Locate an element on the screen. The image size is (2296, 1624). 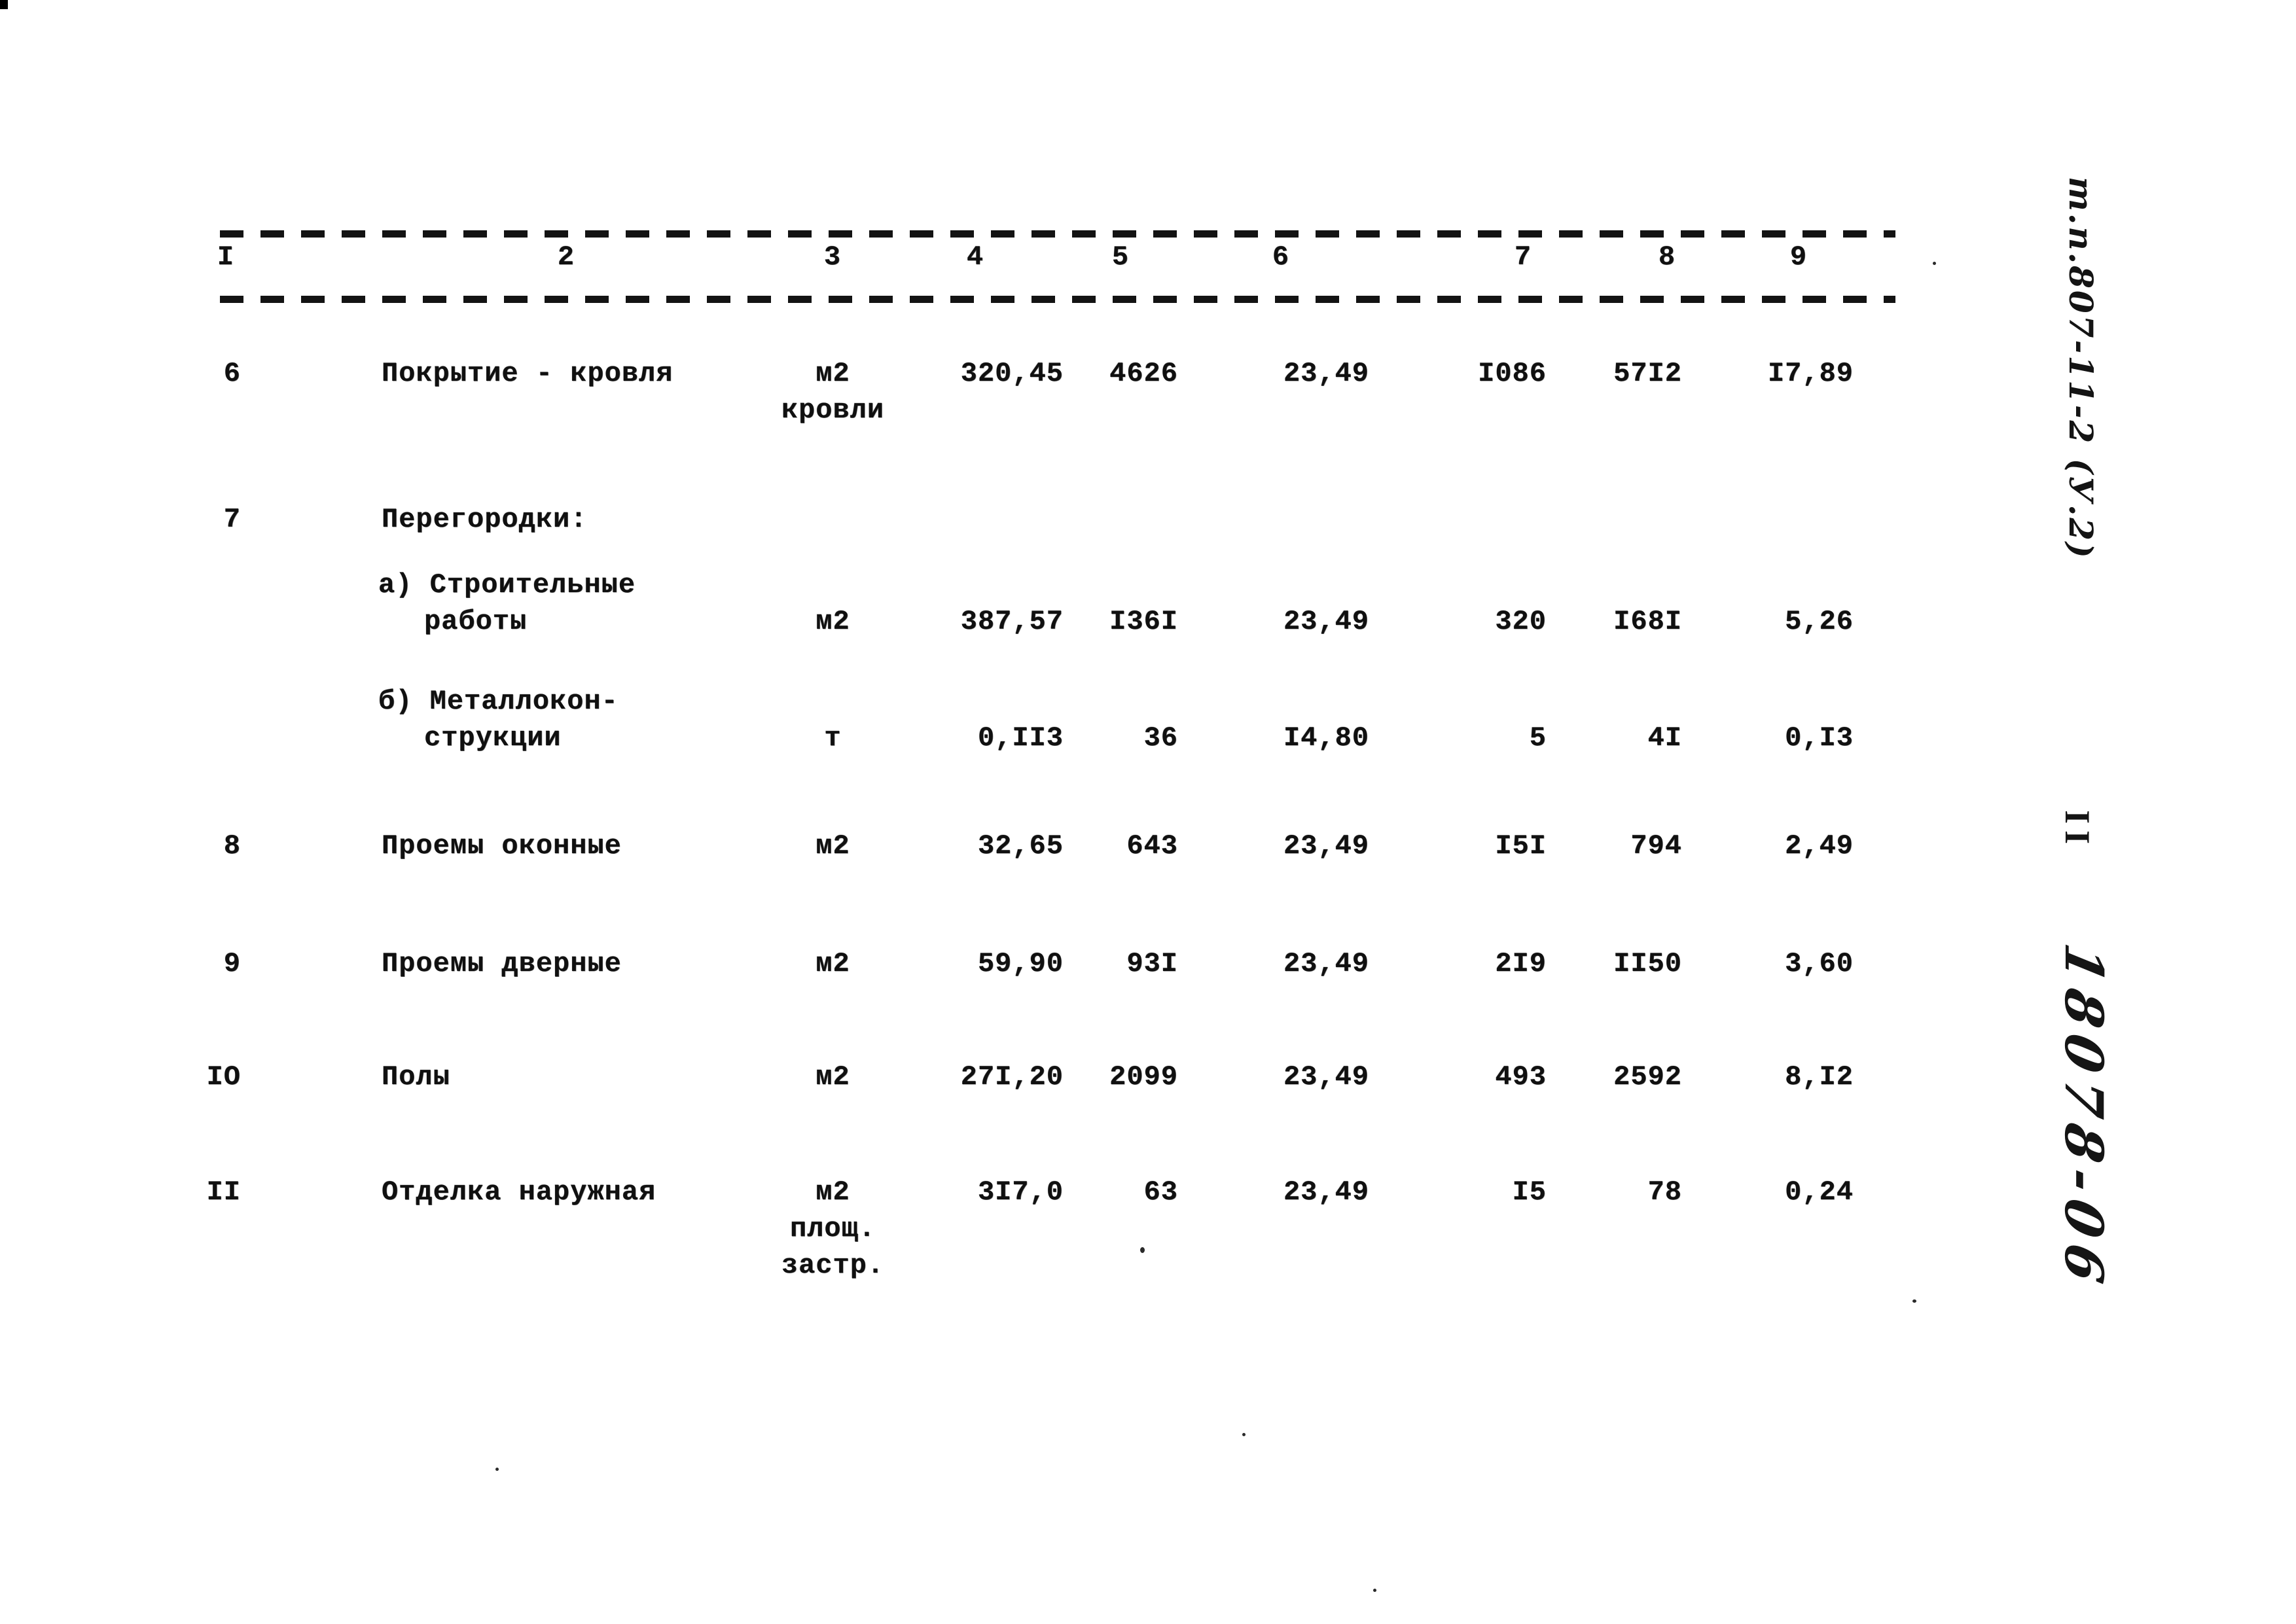
value-col5: 36 is located at coordinates (1160, 738).